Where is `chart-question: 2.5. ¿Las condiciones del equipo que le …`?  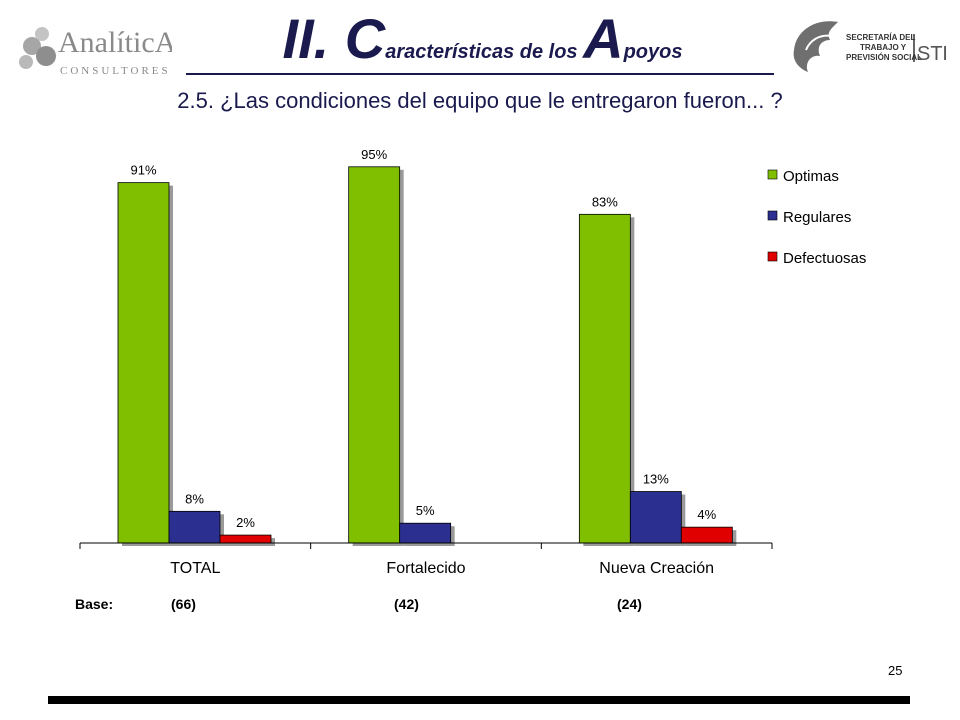
chart-question: 2.5. ¿Las condiciones del equipo que le … is located at coordinates (480, 100).